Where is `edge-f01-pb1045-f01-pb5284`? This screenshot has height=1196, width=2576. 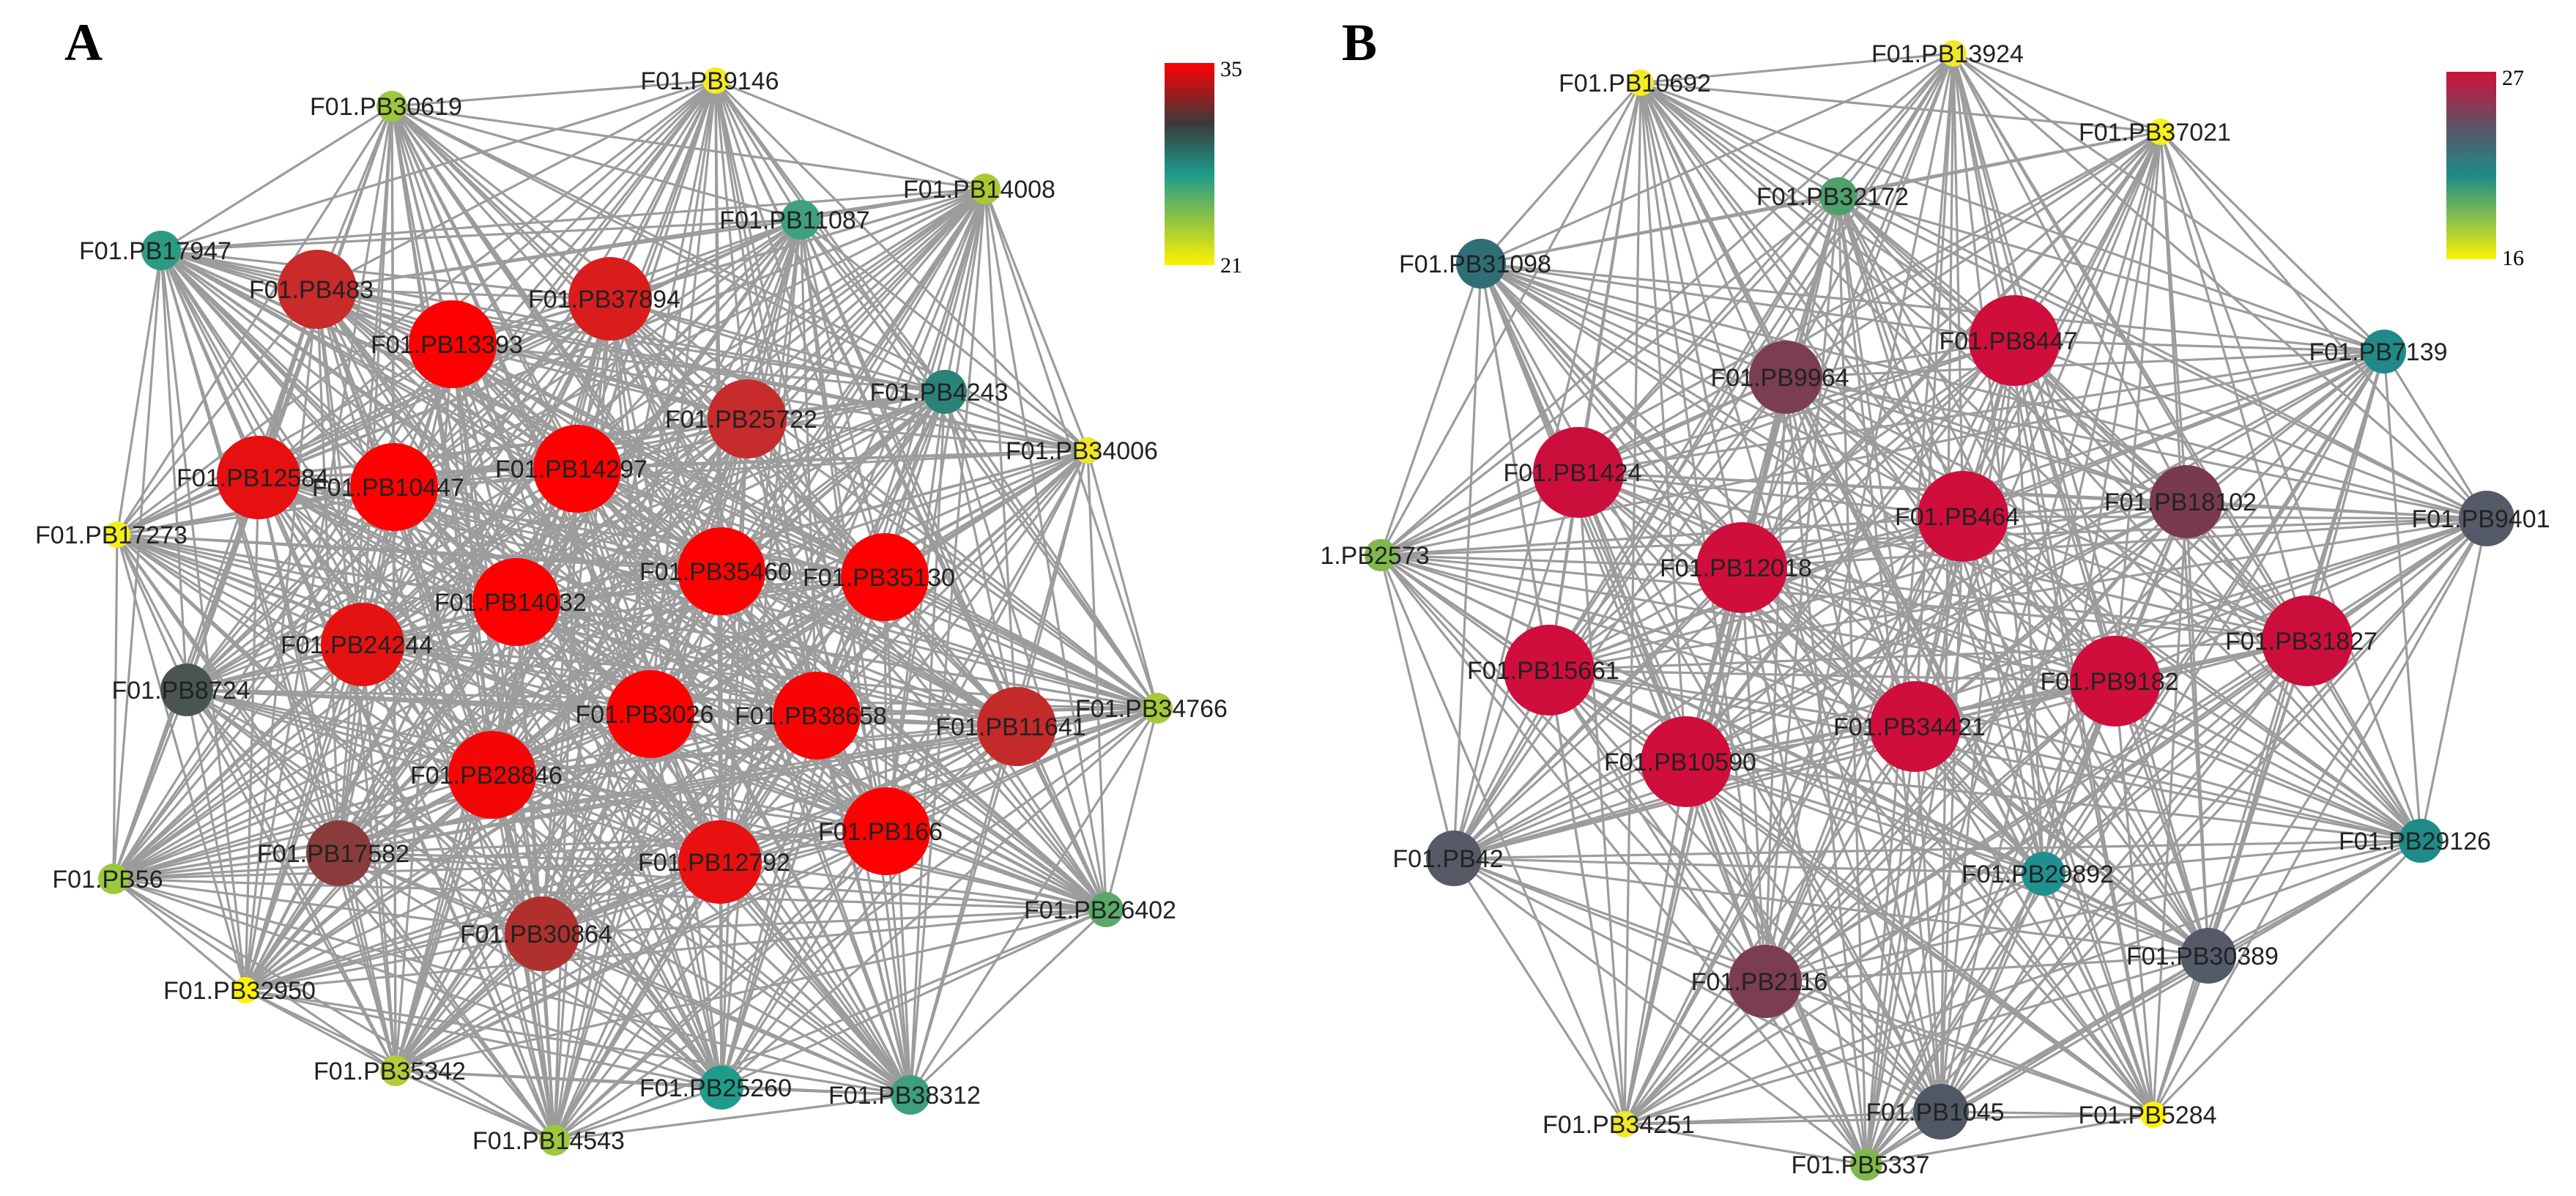 edge-f01-pb1045-f01-pb5284 is located at coordinates (2047, 1113).